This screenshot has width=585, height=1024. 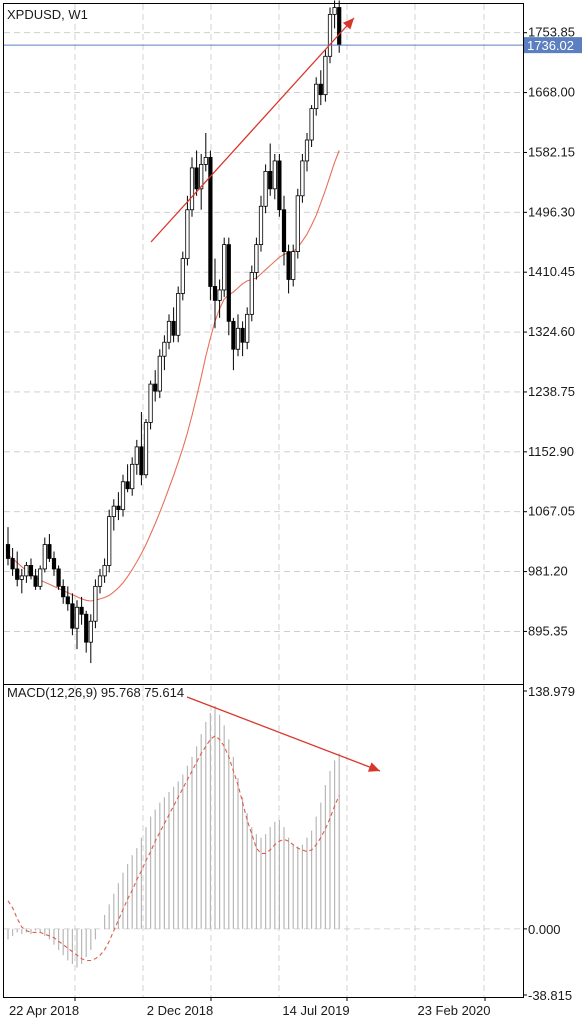 I want to click on price-tick-label: 1238.75, so click(x=551, y=391).